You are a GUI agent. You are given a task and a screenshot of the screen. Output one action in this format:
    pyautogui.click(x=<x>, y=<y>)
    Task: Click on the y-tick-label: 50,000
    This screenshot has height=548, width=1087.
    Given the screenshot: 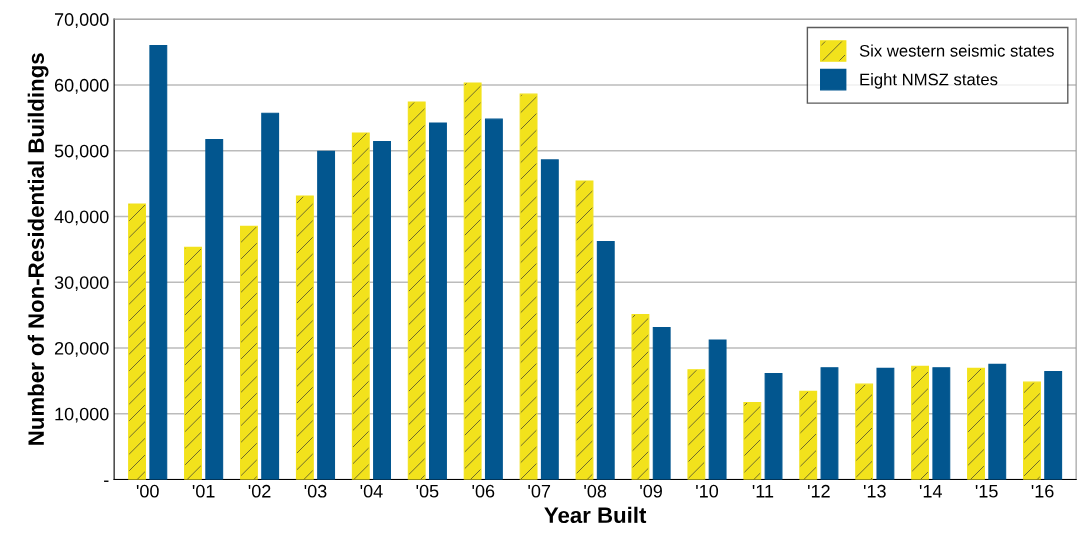 What is the action you would take?
    pyautogui.click(x=81, y=152)
    